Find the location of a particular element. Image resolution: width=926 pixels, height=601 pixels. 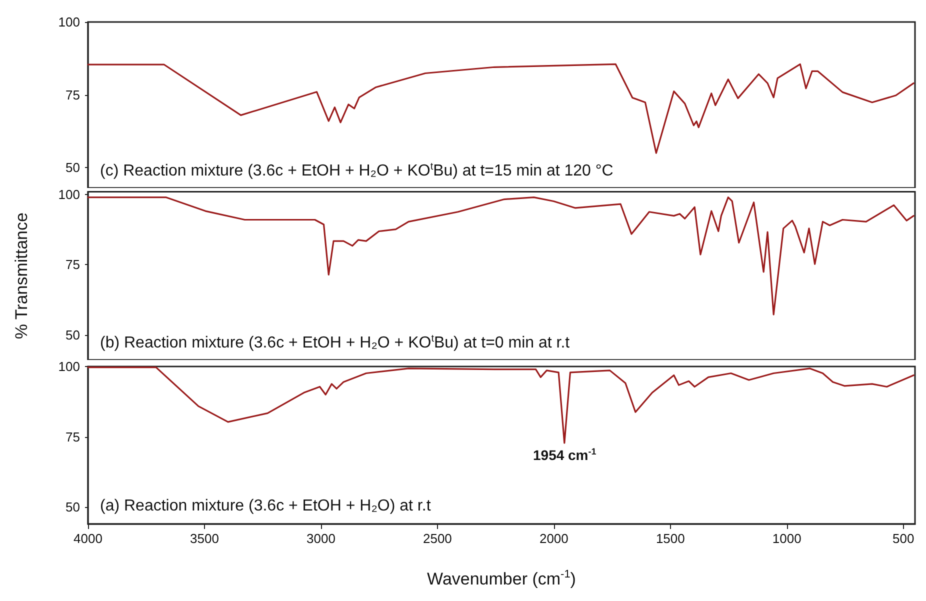

x-tick-label: 2500 is located at coordinates (437, 538).